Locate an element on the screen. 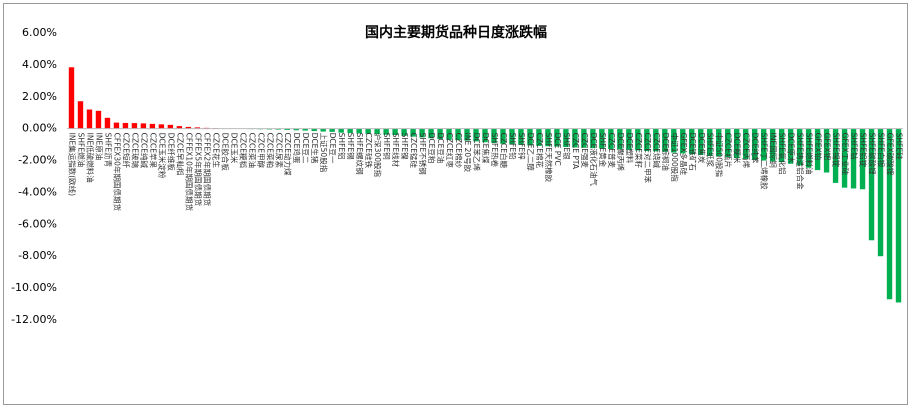 This screenshot has height=411, width=912. x-tick-label: SHFE锡锭 is located at coordinates (837, 150).